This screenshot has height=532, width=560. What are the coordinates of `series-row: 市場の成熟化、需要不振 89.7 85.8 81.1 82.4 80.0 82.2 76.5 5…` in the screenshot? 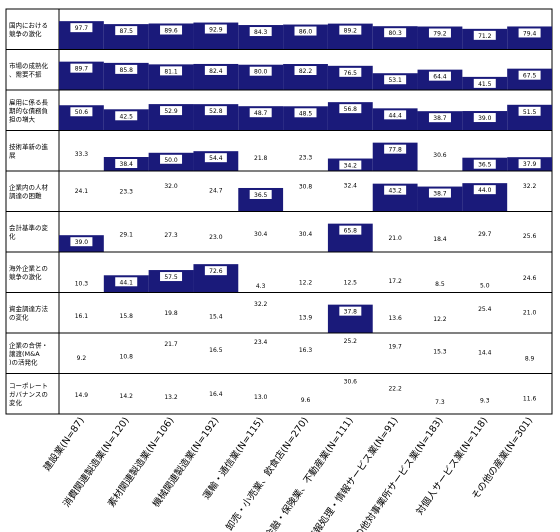 It's located at (279, 69).